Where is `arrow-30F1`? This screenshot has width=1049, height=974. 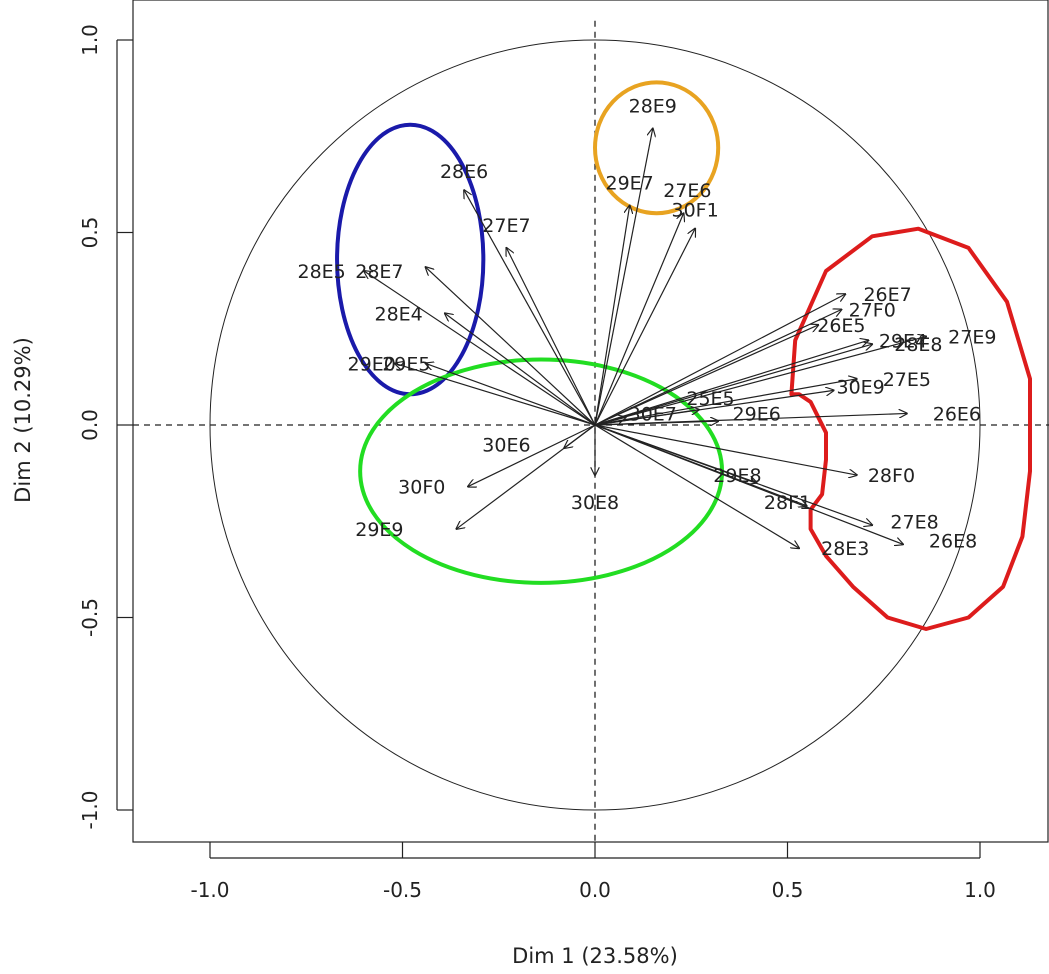
arrow-30F1 is located at coordinates (644, 327).